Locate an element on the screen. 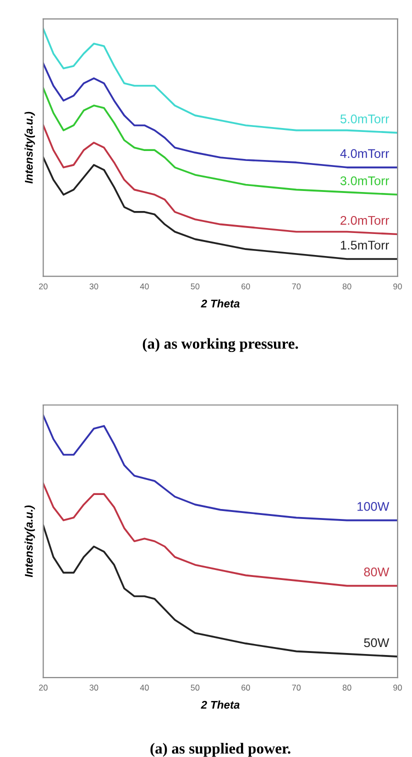 The height and width of the screenshot is (757, 412). series-label: 50W is located at coordinates (377, 643).